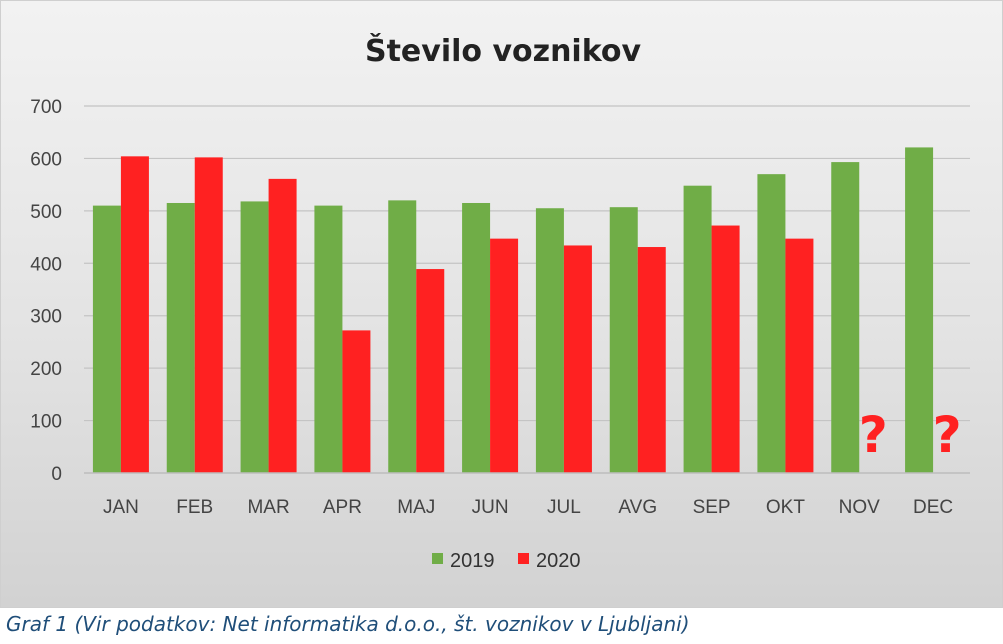 The image size is (1003, 644). What do you see at coordinates (356, 401) in the screenshot?
I see `bar-2020-apr` at bounding box center [356, 401].